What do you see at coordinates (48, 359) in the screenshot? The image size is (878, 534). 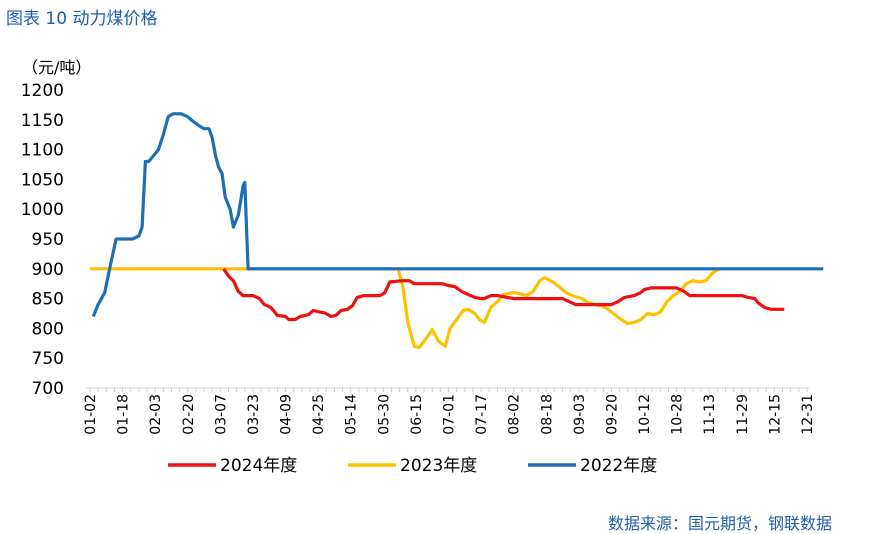 I see `y-tick-label: 750` at bounding box center [48, 359].